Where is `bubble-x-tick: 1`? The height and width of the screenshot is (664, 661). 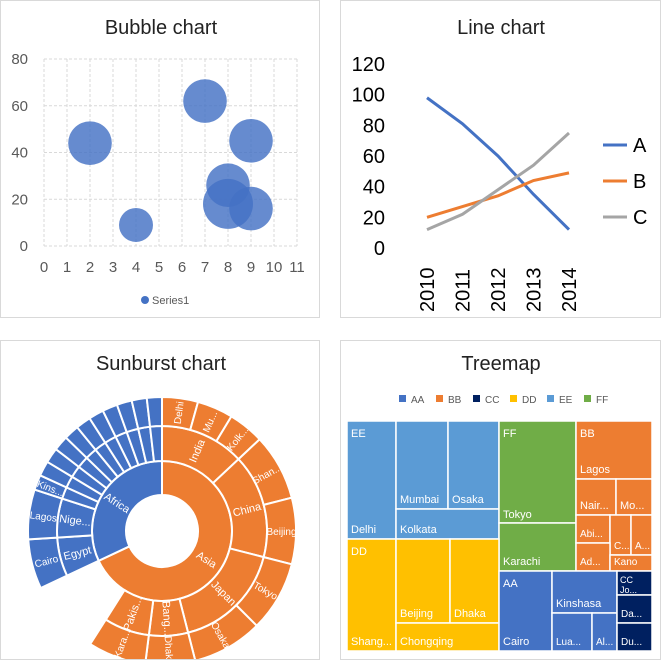
bubble-x-tick: 1 is located at coordinates (67, 267).